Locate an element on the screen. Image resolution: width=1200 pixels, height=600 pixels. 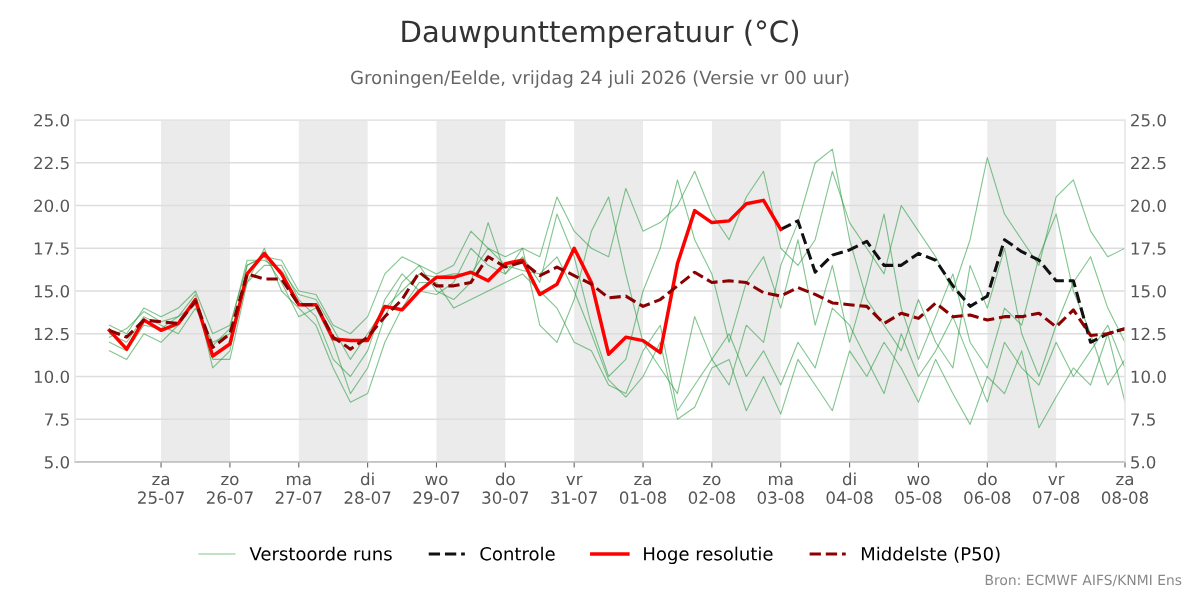
x-tick-label: di 28-07 is located at coordinates (367, 488).